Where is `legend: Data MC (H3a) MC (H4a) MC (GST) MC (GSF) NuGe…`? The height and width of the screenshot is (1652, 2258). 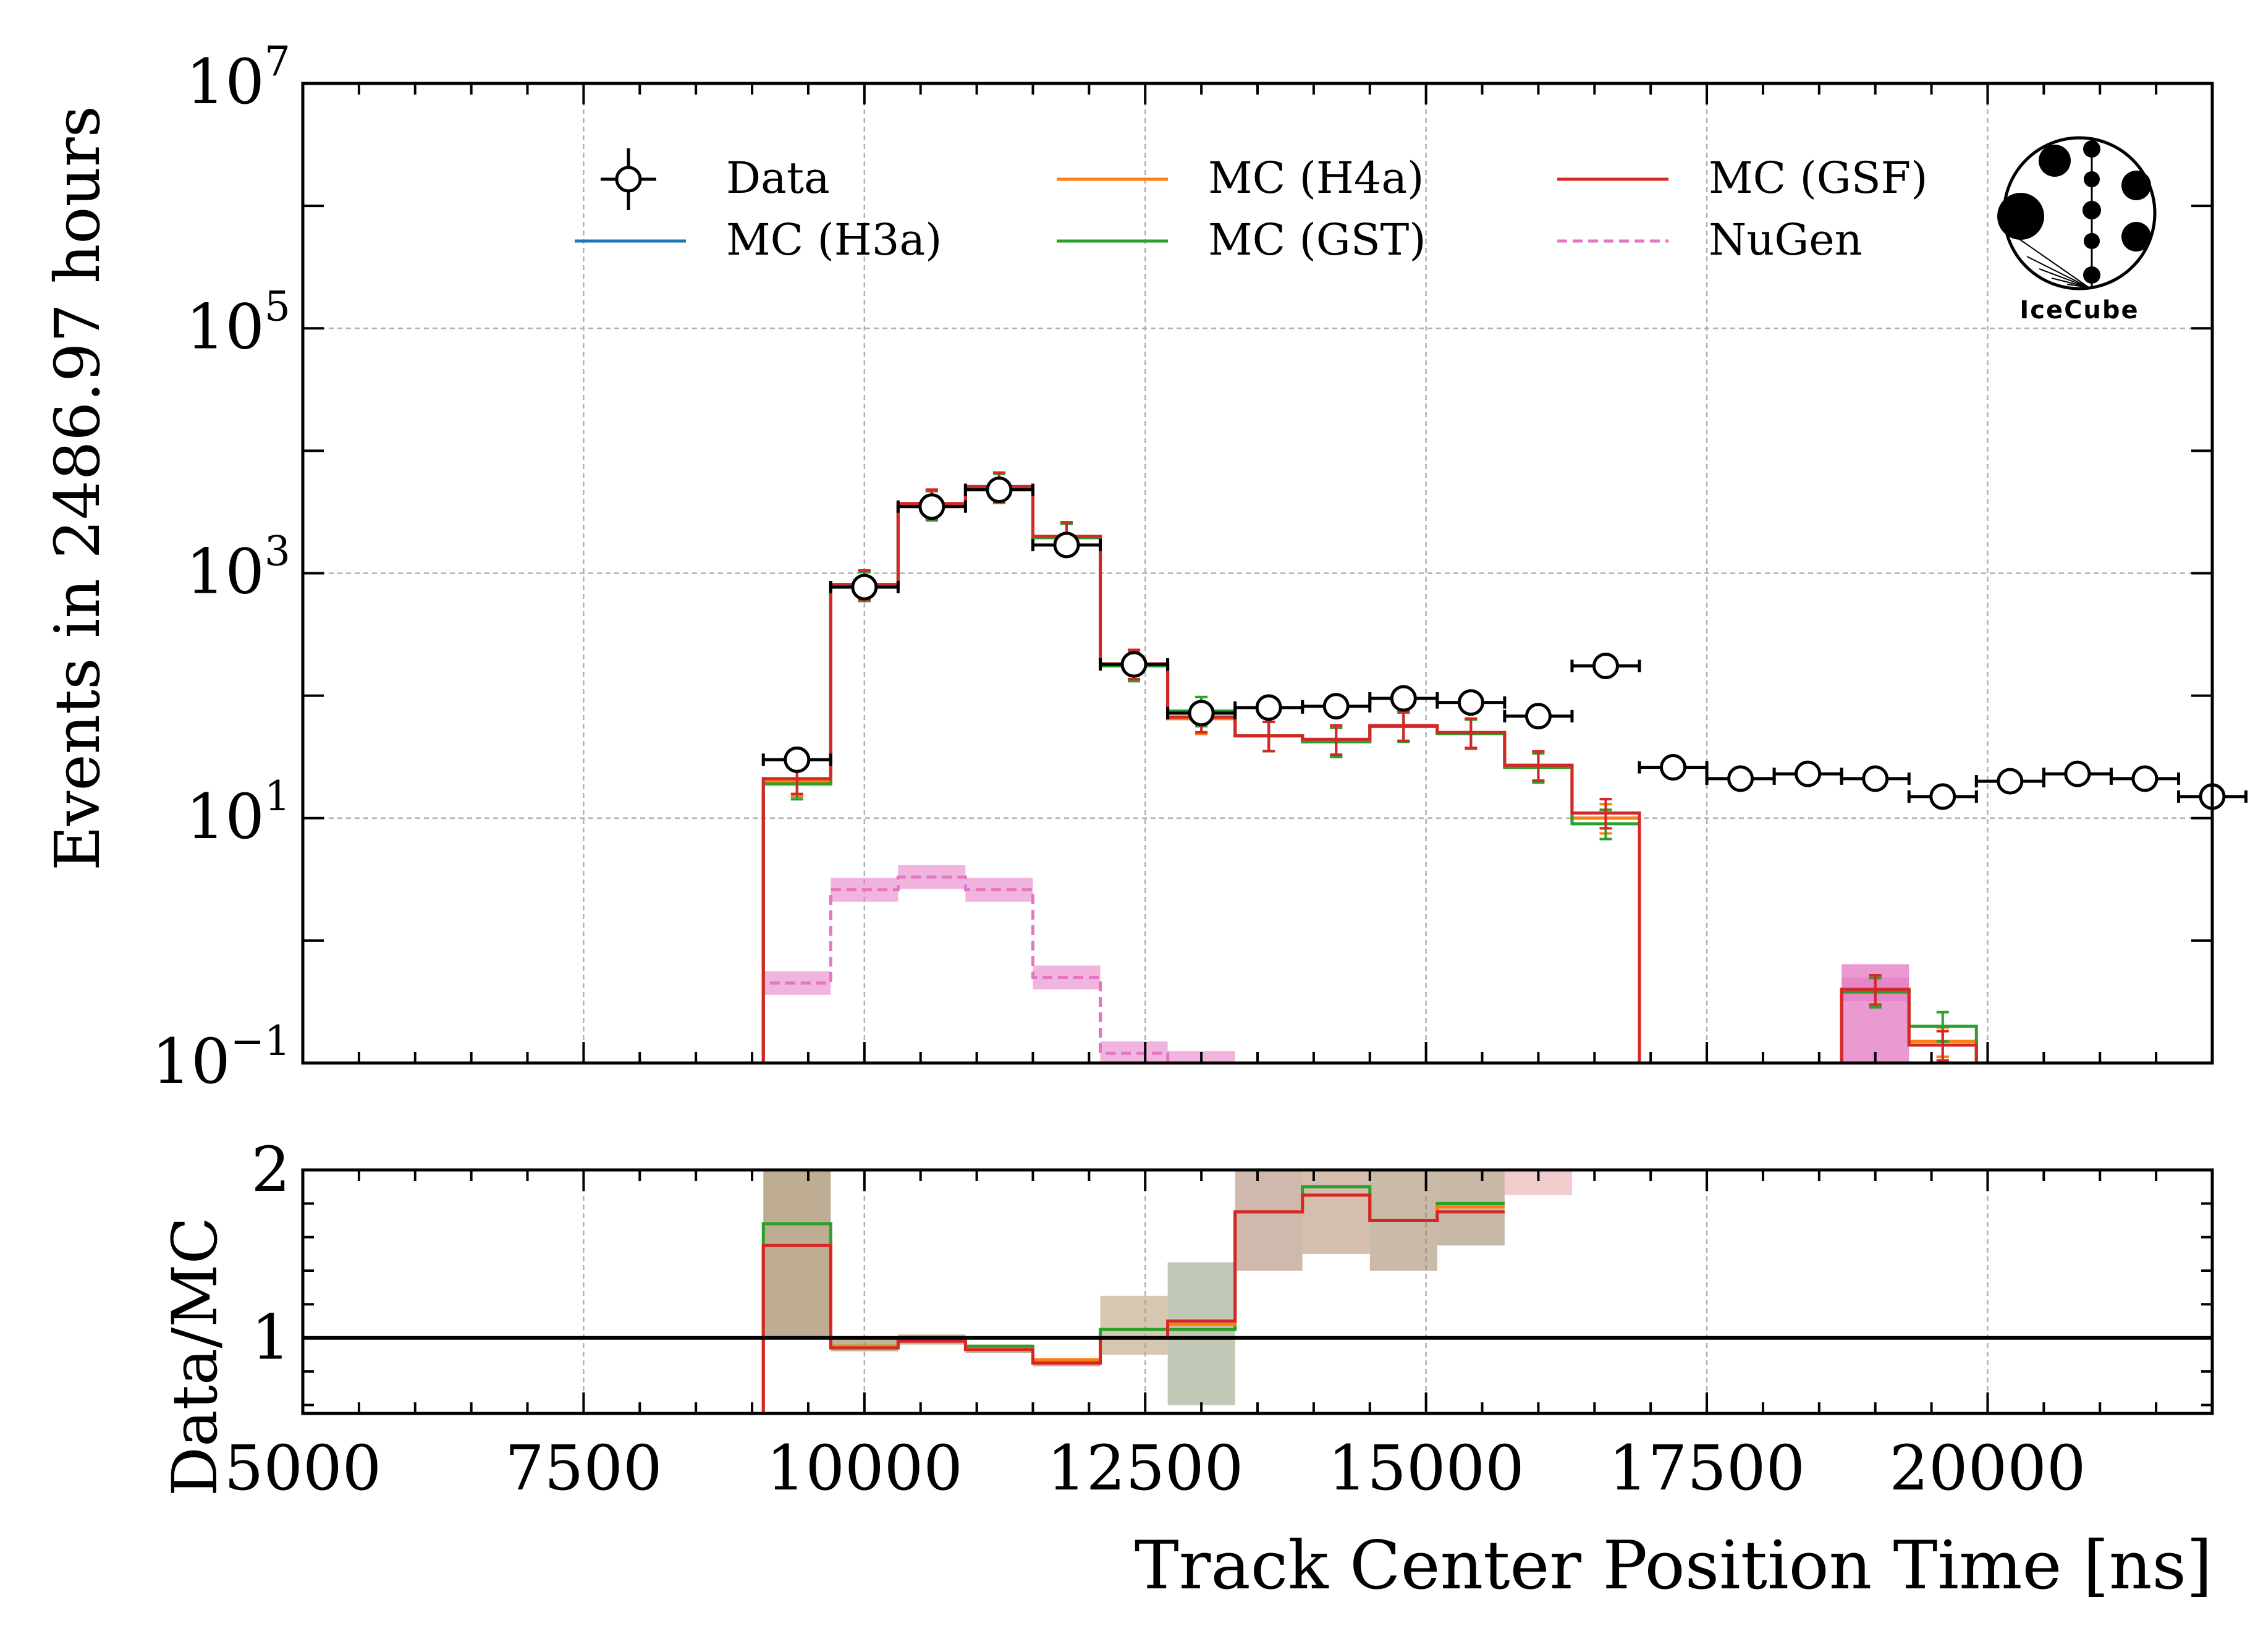
legend: Data MC (H3a) MC (H4a) MC (GST) MC (GSF) NuGe… is located at coordinates (1251, 206).